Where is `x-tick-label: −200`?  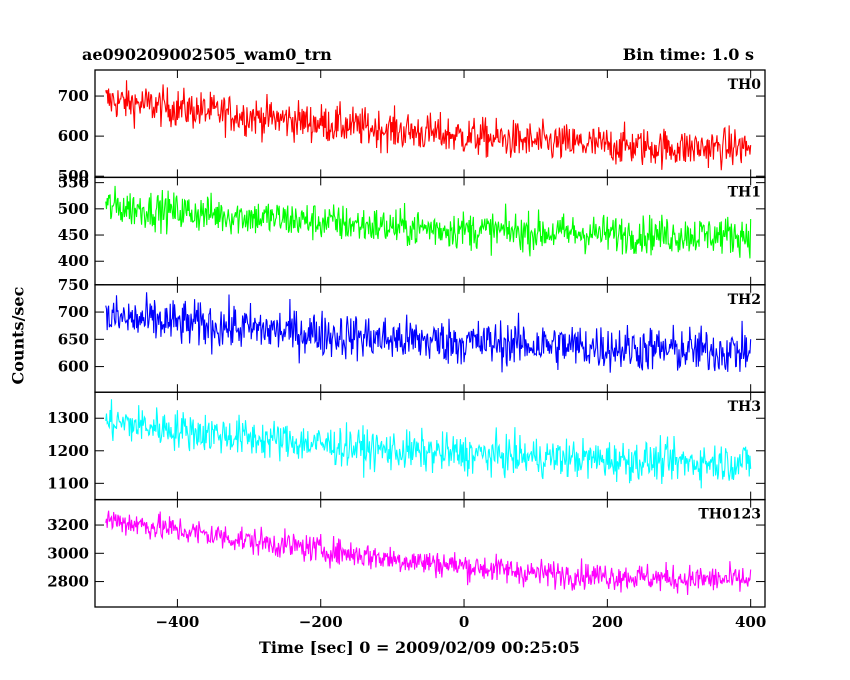 x-tick-label: −200 is located at coordinates (321, 622).